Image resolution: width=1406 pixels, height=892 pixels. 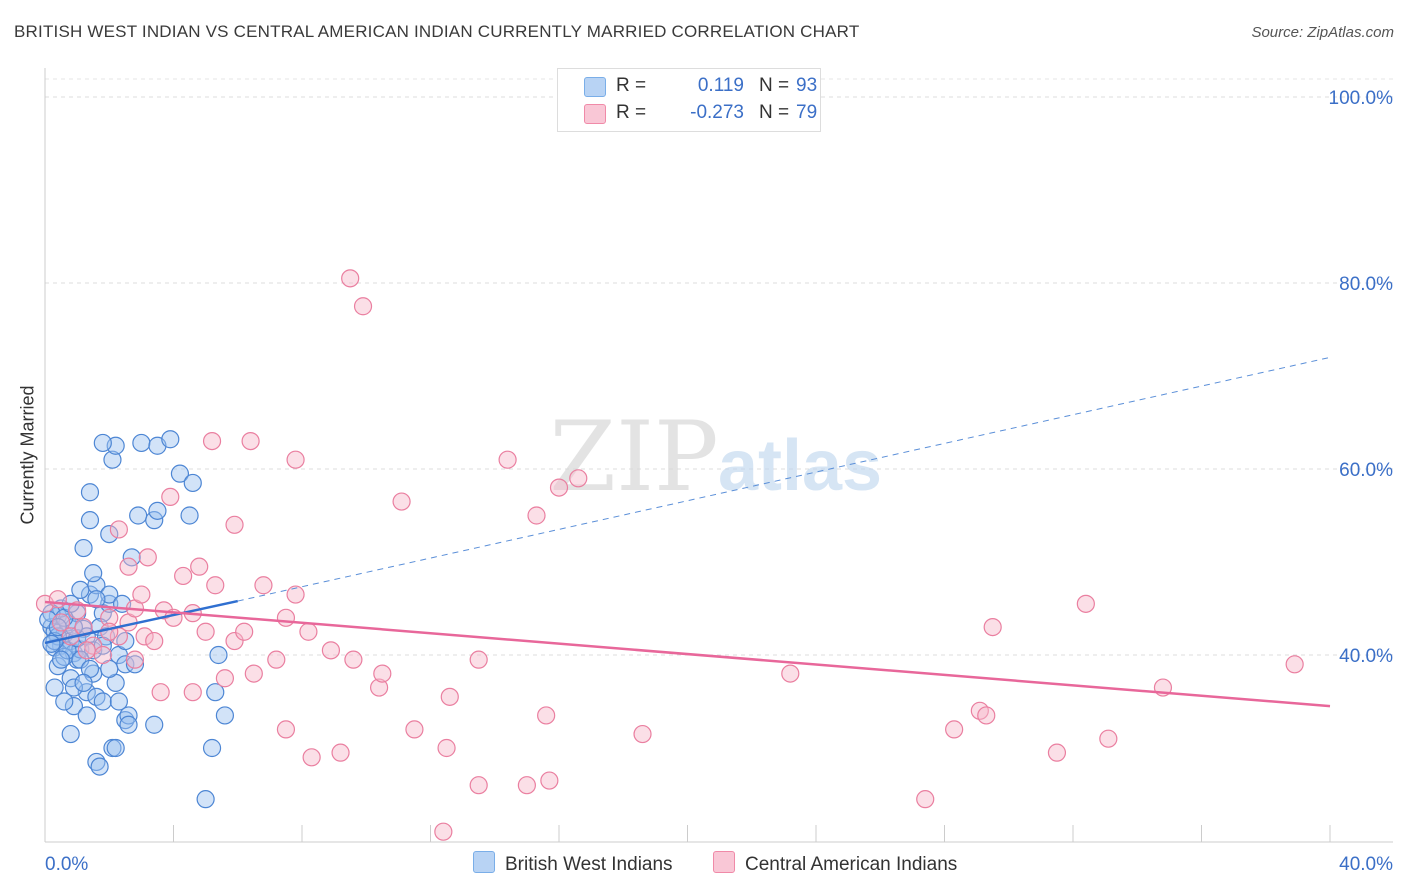 I want to click on bottom-legend-label: Central American Indians, so click(x=851, y=864).